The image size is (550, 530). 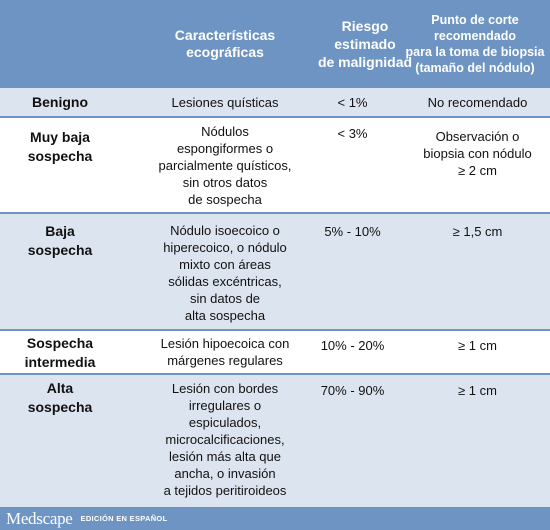 What do you see at coordinates (60, 146) in the screenshot?
I see `row-categoria: Muy baja sospecha` at bounding box center [60, 146].